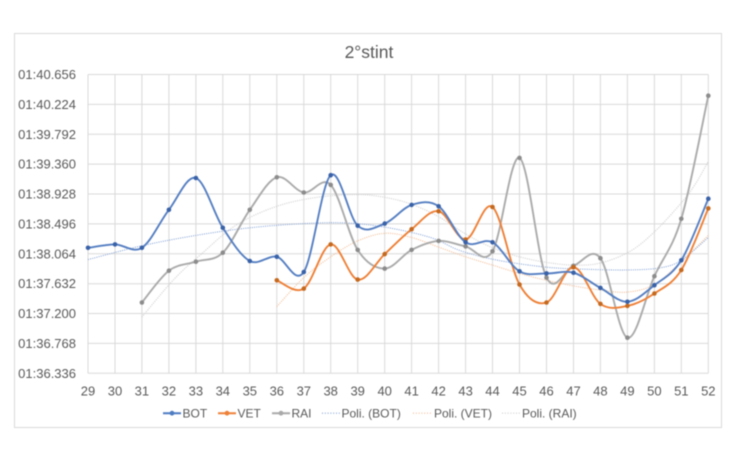 The width and height of the screenshot is (738, 467). I want to click on svg-text: 32, so click(169, 391).